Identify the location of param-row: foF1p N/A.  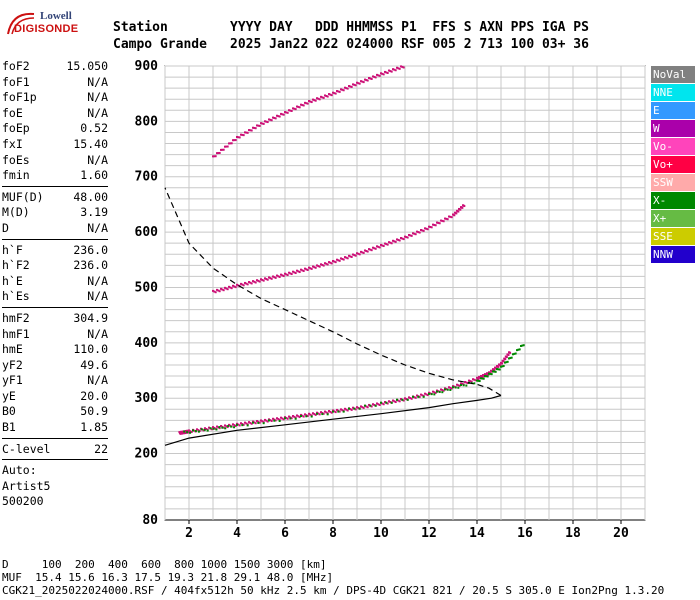
(55, 98).